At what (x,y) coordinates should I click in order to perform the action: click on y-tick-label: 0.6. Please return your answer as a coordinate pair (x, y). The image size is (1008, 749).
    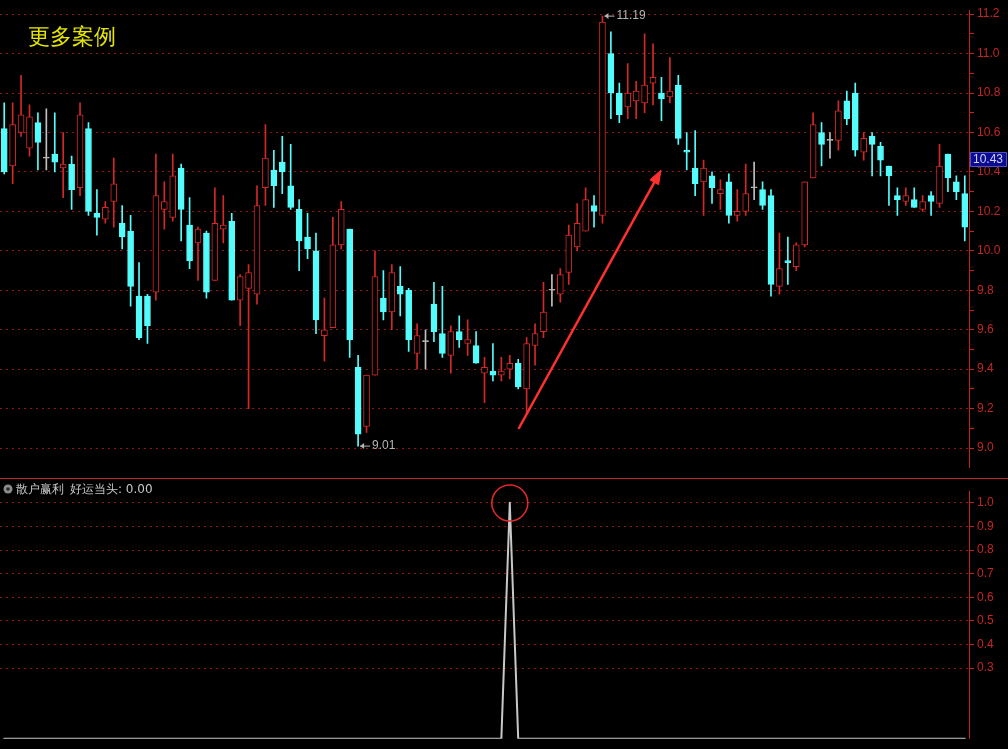
    Looking at the image, I should click on (986, 596).